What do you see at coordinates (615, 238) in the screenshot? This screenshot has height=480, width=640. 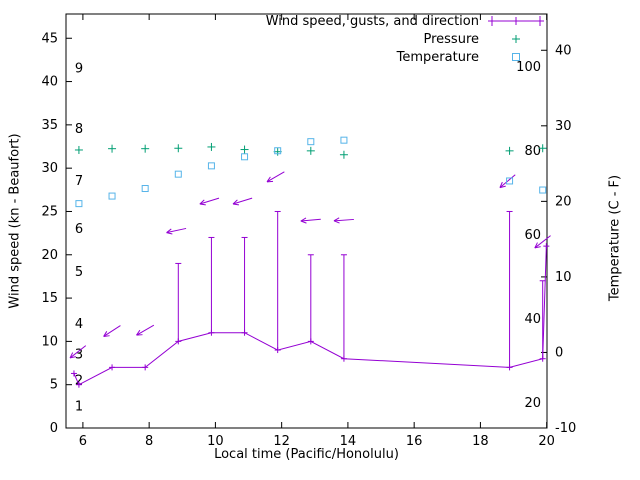 I see `y-right-axis-label: Temperature (C - F)` at bounding box center [615, 238].